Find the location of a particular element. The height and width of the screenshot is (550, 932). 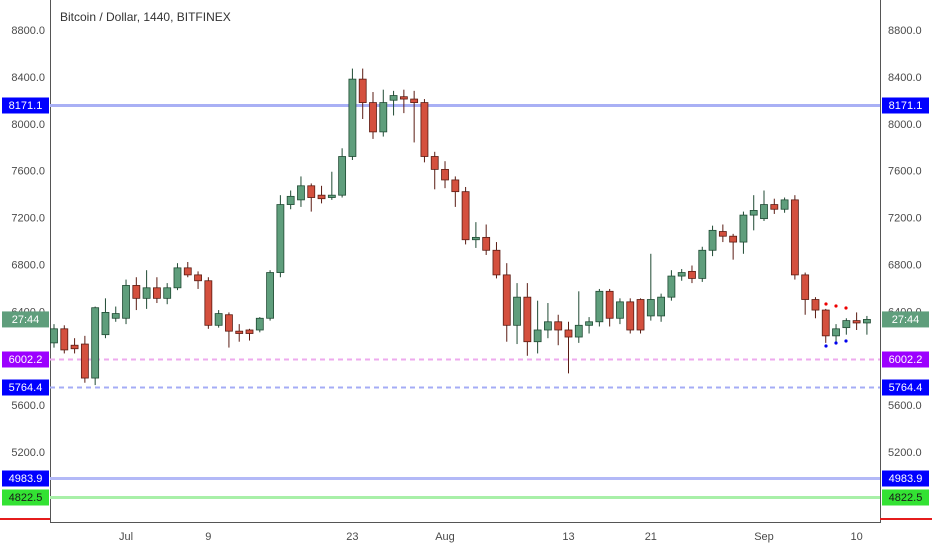

x-tick-label: 23 is located at coordinates (352, 537).